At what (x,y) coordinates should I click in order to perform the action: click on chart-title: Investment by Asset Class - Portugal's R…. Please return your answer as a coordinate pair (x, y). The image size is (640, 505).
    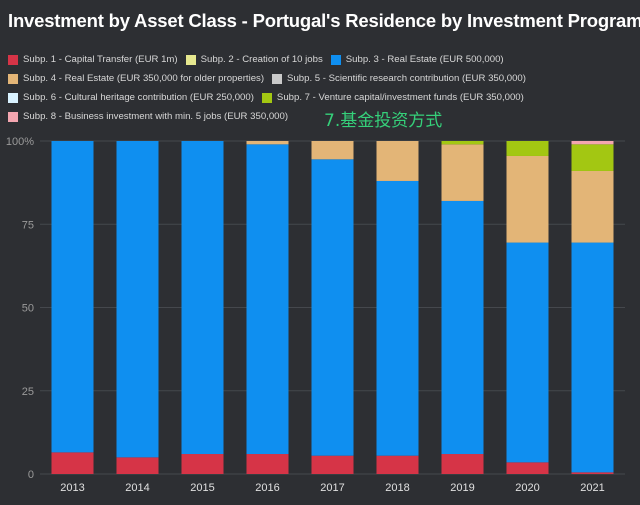
    Looking at the image, I should click on (324, 20).